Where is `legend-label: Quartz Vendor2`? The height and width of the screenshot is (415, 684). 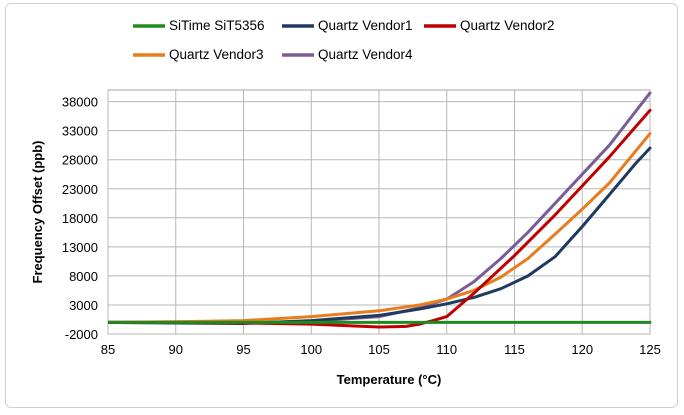
legend-label: Quartz Vendor2 is located at coordinates (507, 25).